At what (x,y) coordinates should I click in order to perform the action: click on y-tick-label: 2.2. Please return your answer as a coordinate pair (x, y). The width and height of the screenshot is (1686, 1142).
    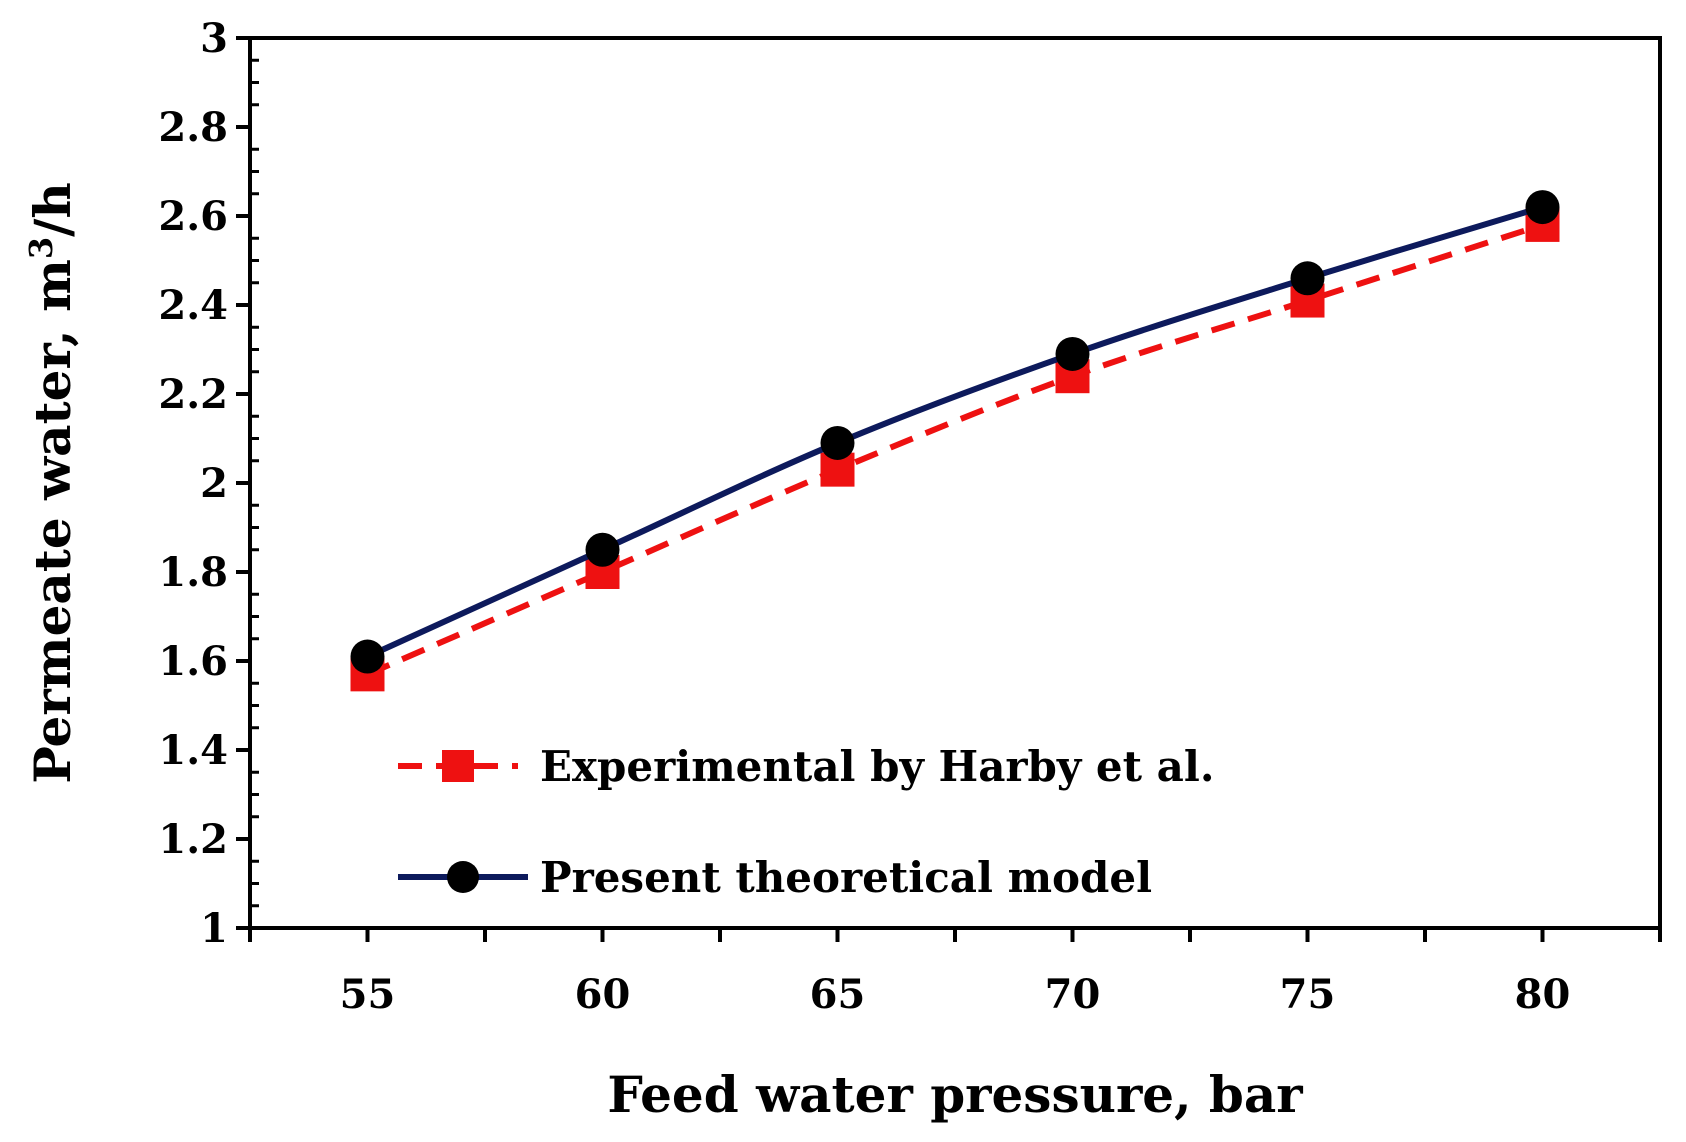
    Looking at the image, I should click on (193, 394).